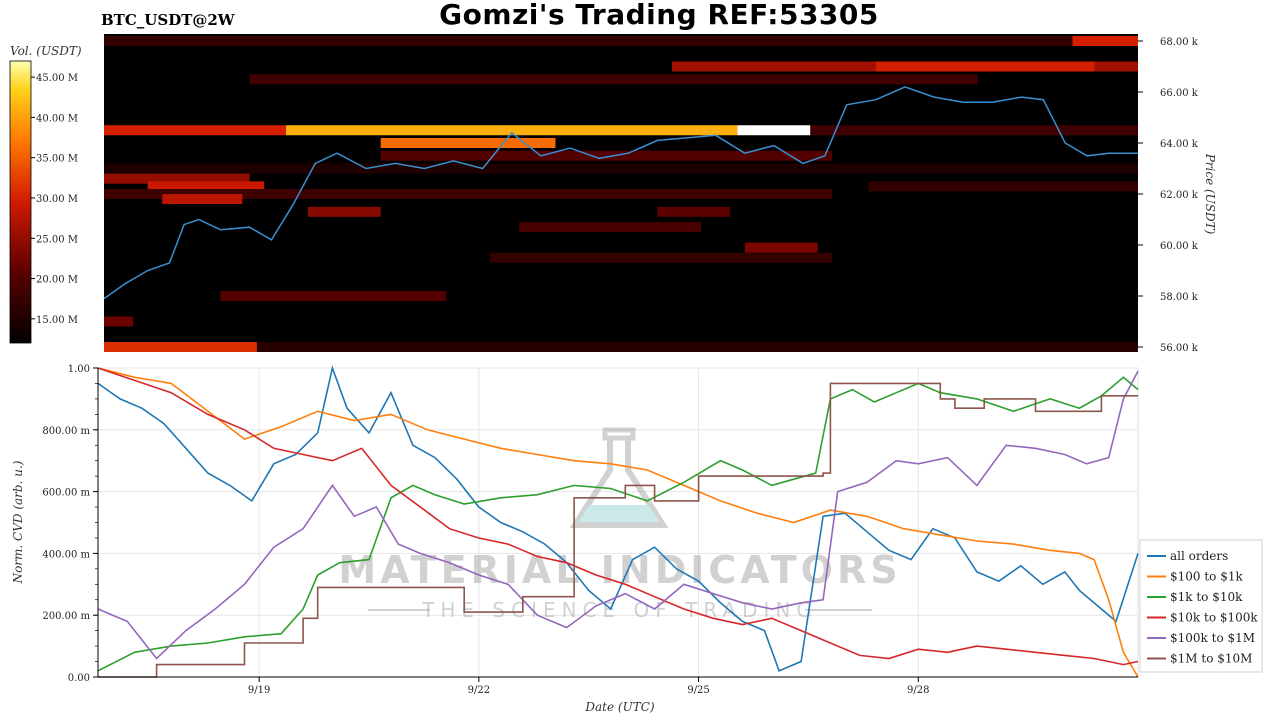 This screenshot has height=720, width=1280. Describe the element at coordinates (1214, 618) in the screenshot. I see `legend-label: $10k to $100k` at that location.